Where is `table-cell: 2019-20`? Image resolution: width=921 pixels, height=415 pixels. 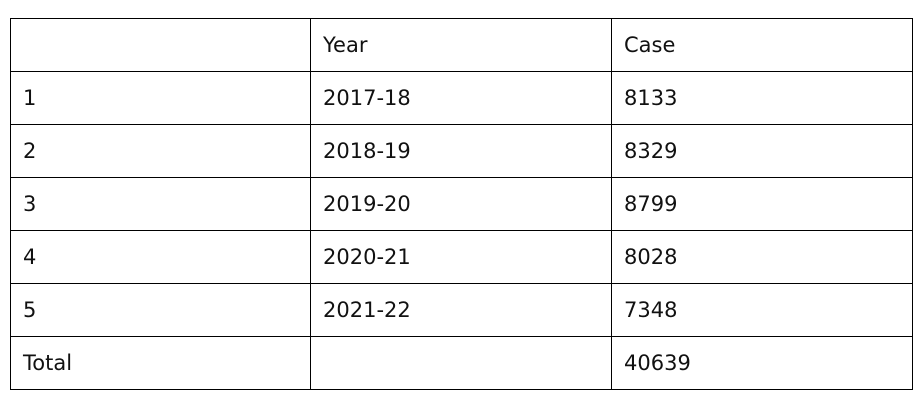
table-cell: 2019-20 is located at coordinates (461, 204).